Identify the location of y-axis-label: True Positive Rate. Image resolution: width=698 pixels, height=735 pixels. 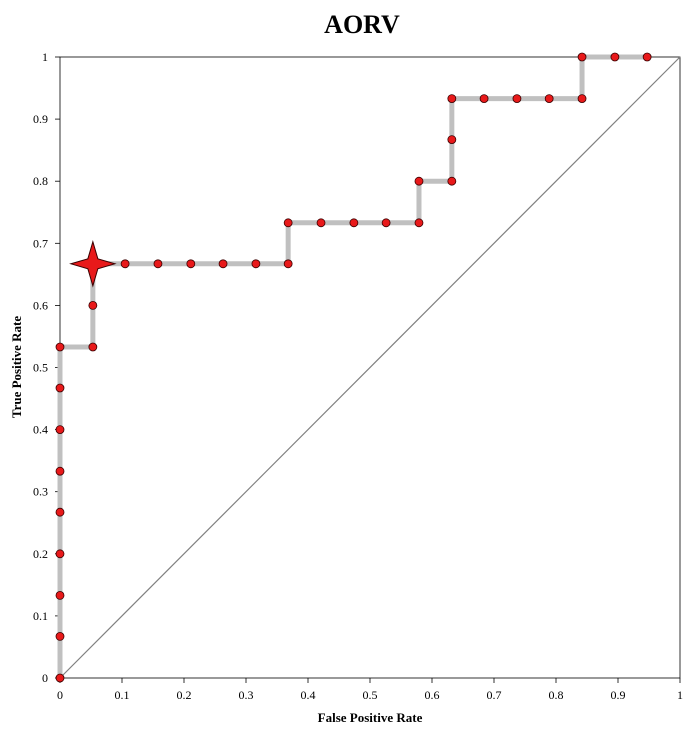
(16, 367).